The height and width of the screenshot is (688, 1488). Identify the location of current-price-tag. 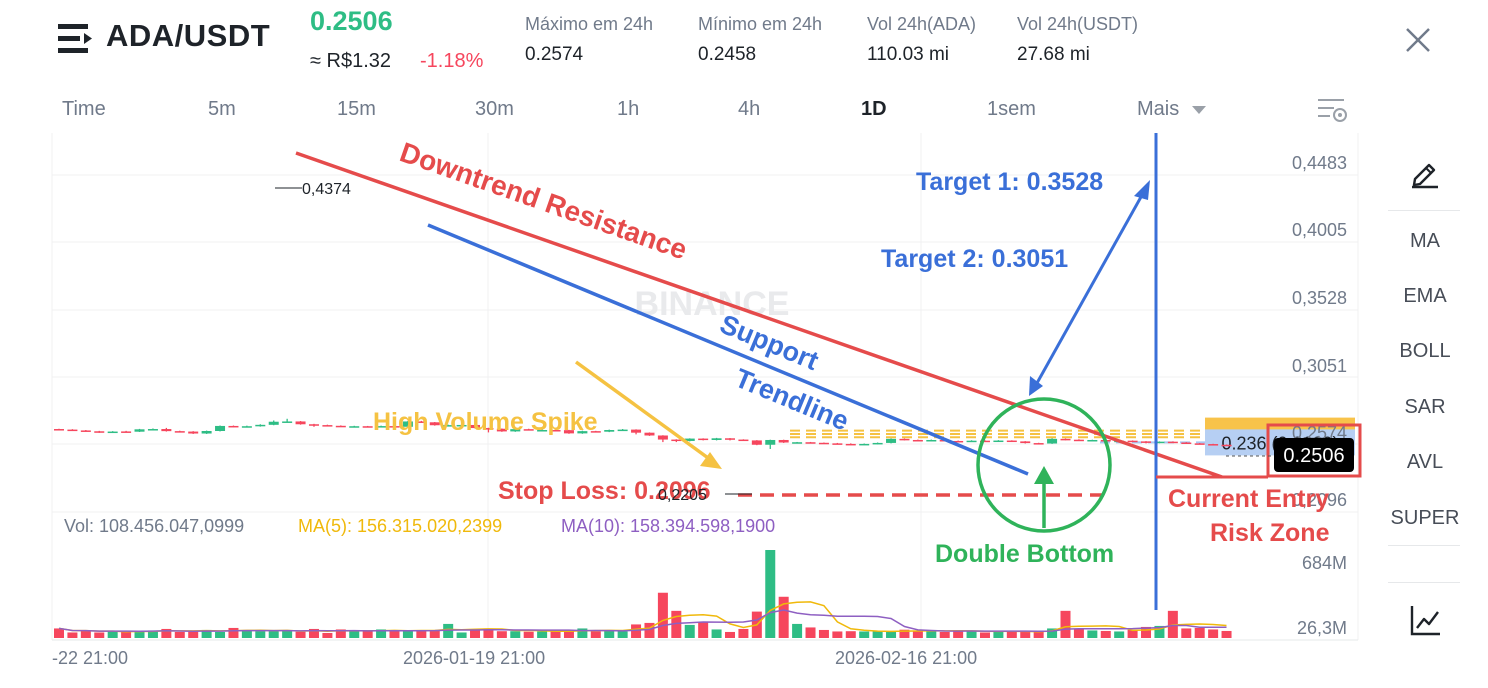
(1314, 455).